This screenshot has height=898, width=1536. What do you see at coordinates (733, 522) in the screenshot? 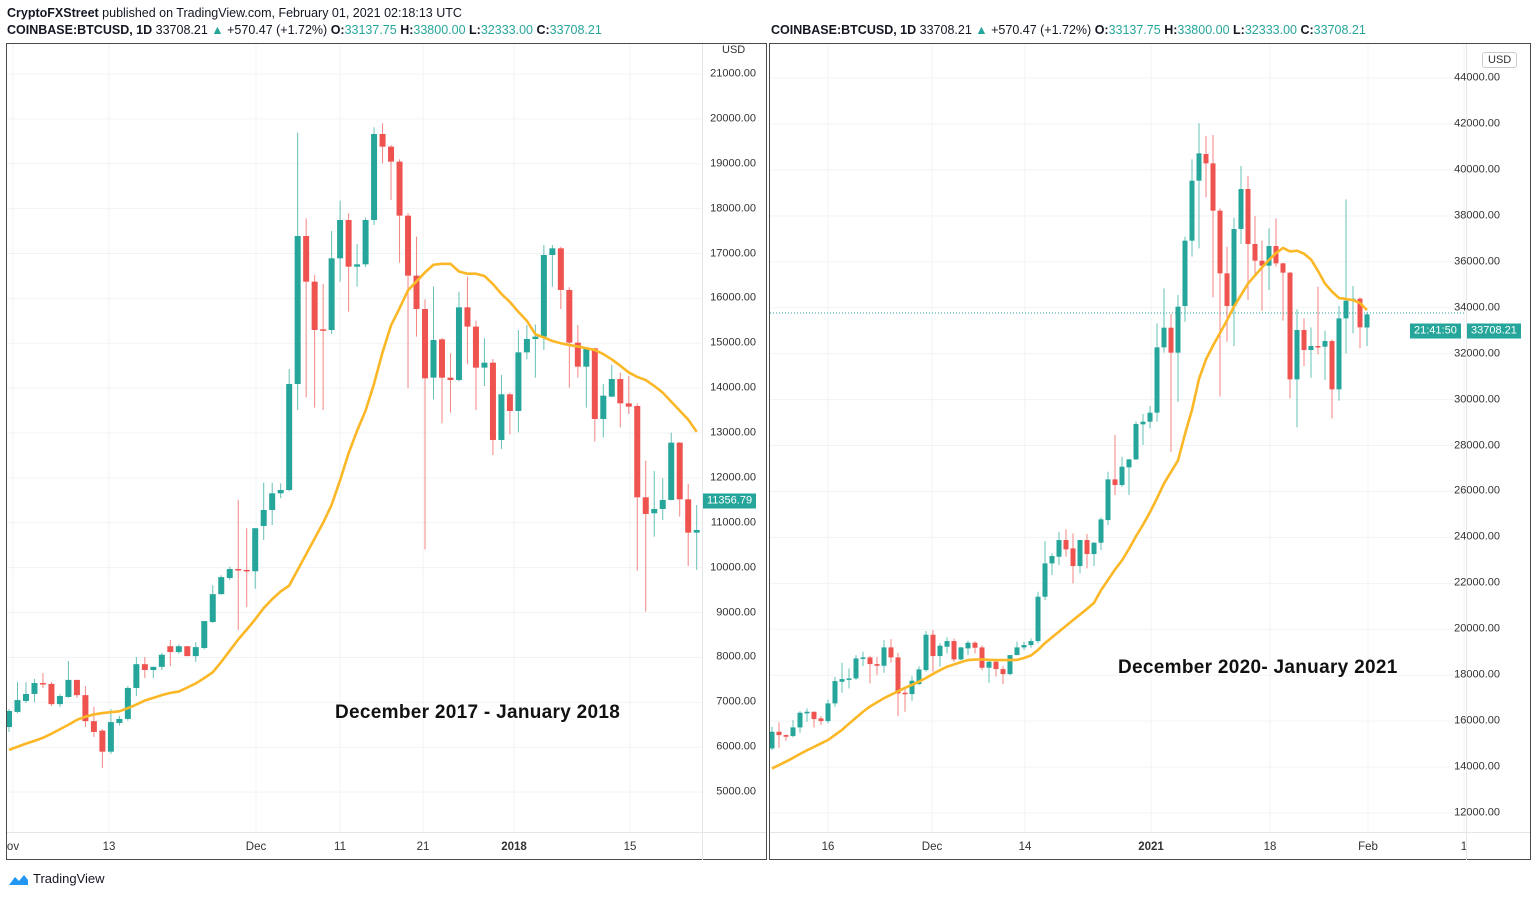
I see `price-tick-label: 11000.00` at bounding box center [733, 522].